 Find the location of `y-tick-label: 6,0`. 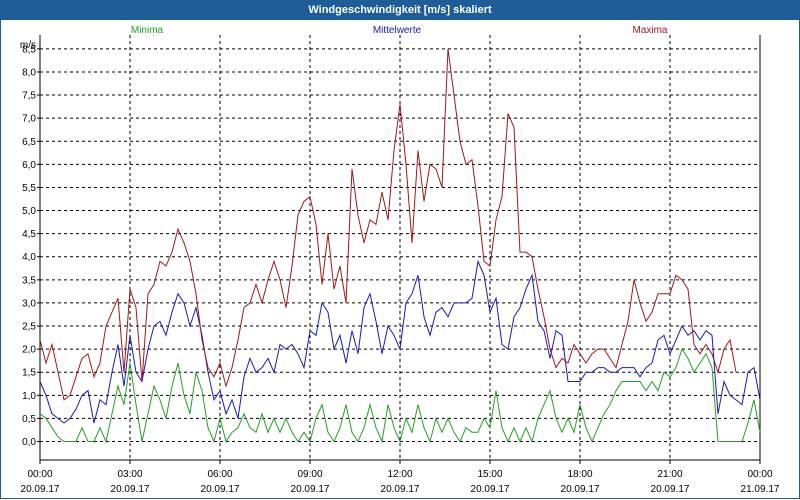

y-tick-label: 6,0 is located at coordinates (29, 165).